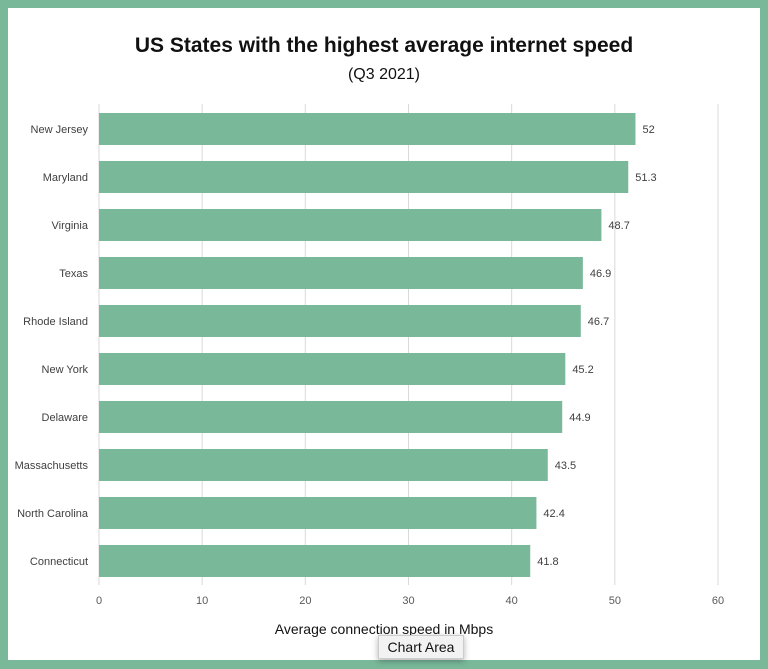  I want to click on x-tick-label: 0, so click(99, 601).